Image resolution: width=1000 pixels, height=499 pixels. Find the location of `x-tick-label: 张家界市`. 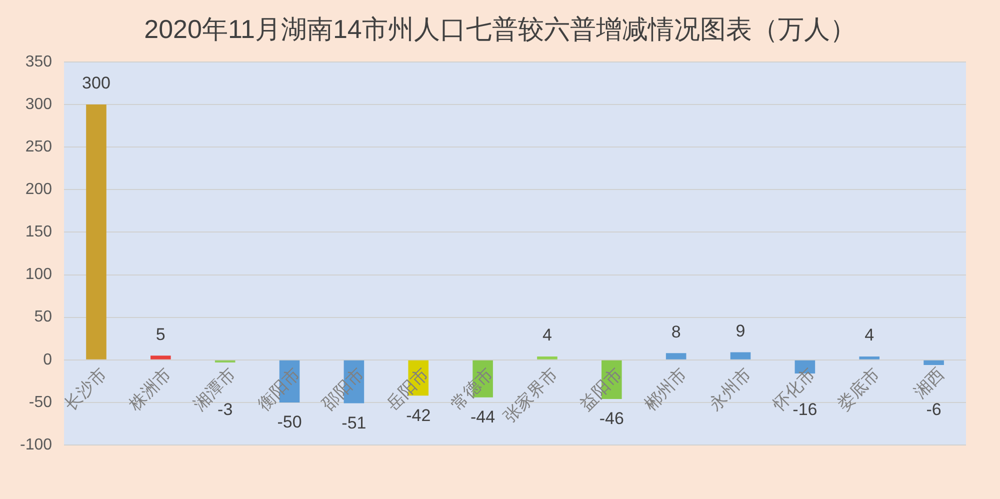

x-tick-label: 张家界市 is located at coordinates (531, 395).